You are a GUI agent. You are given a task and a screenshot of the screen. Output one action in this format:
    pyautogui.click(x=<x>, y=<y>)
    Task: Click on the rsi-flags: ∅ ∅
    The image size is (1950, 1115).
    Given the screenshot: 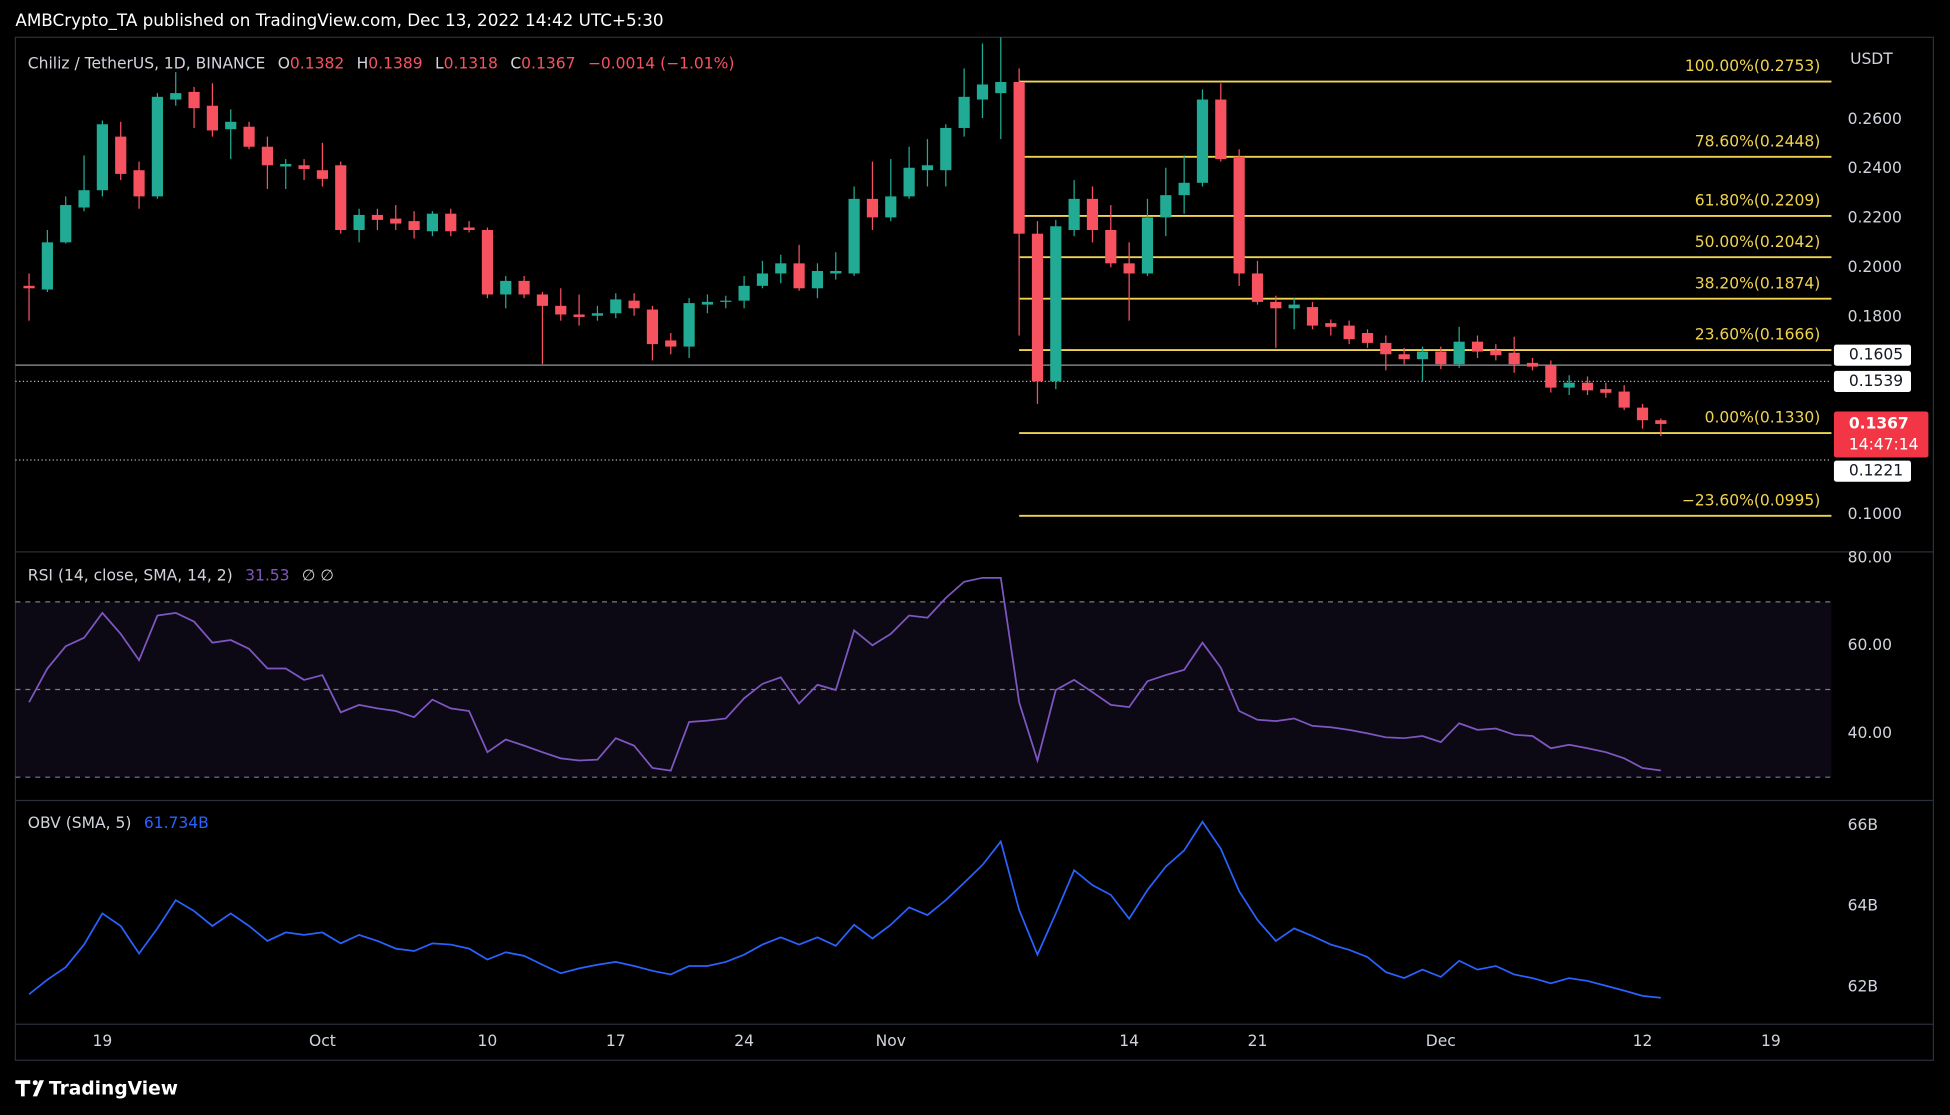 What is the action you would take?
    pyautogui.click(x=318, y=575)
    